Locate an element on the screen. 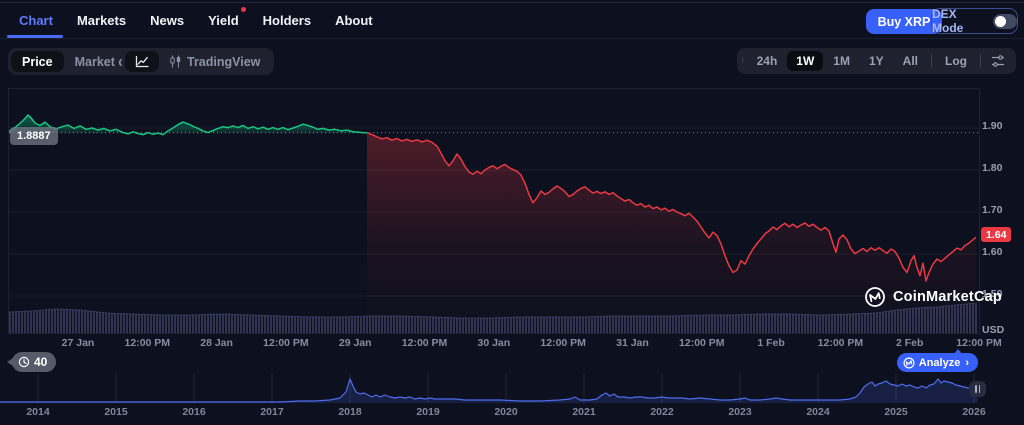  nav-tab-yield: Yield is located at coordinates (227, 20).